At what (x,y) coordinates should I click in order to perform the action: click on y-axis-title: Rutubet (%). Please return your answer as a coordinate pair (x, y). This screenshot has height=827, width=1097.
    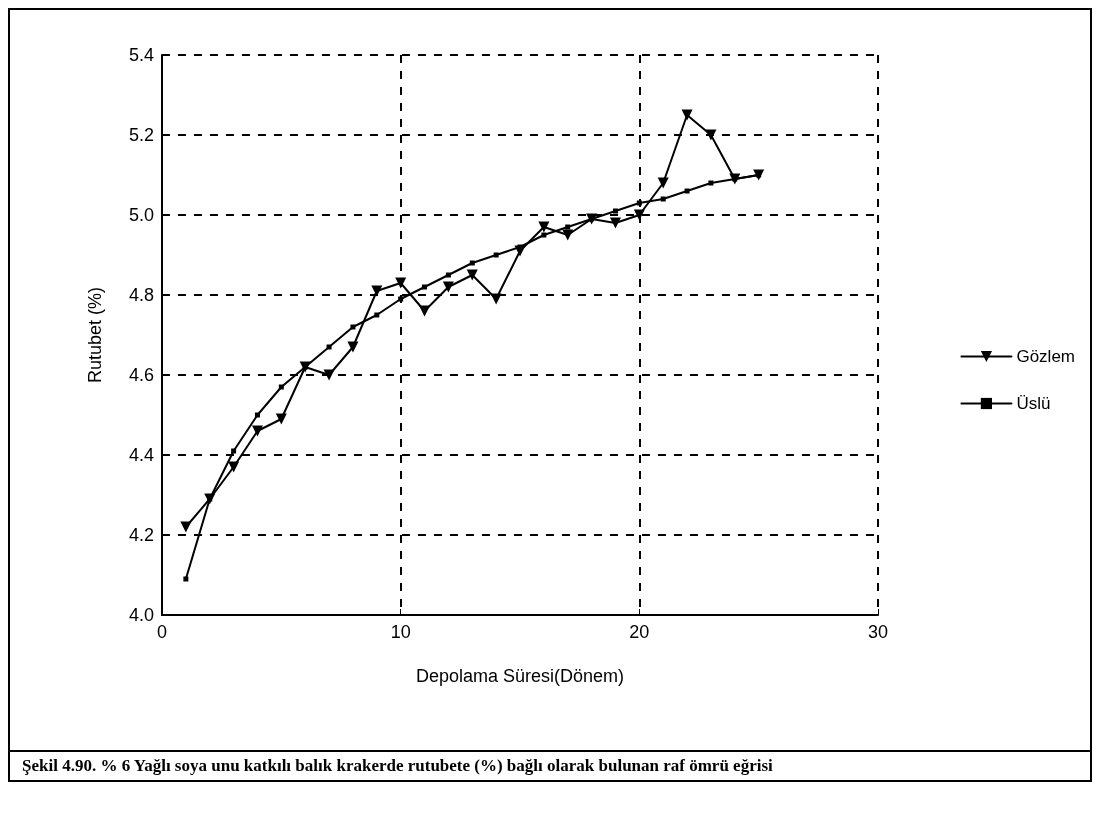
    Looking at the image, I should click on (95, 335).